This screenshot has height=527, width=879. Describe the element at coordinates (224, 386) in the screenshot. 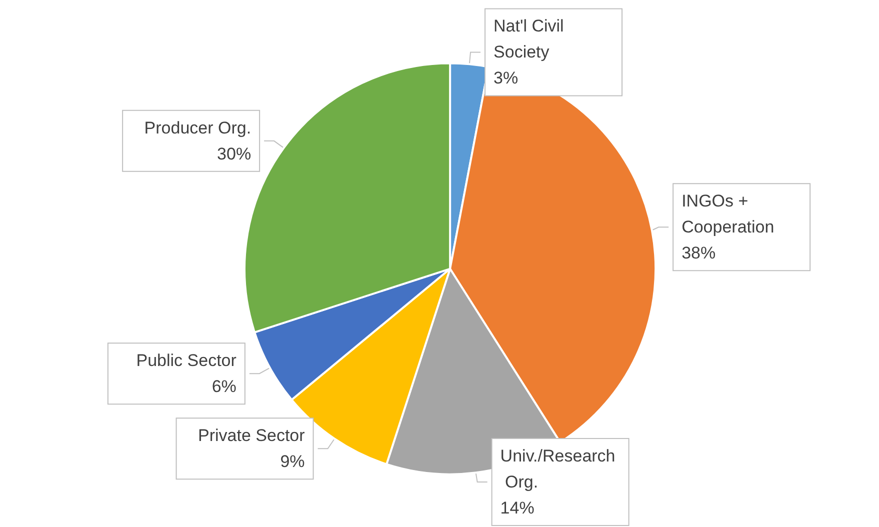

I see `data-label: 6%` at that location.